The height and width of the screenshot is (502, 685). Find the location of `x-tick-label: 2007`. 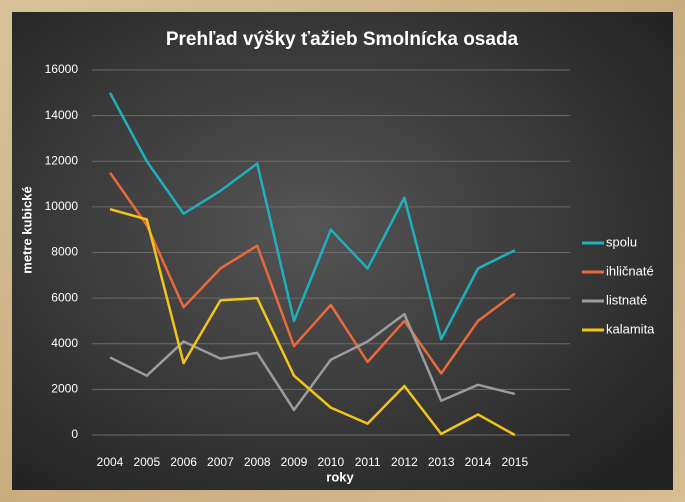

x-tick-label: 2007 is located at coordinates (220, 462).